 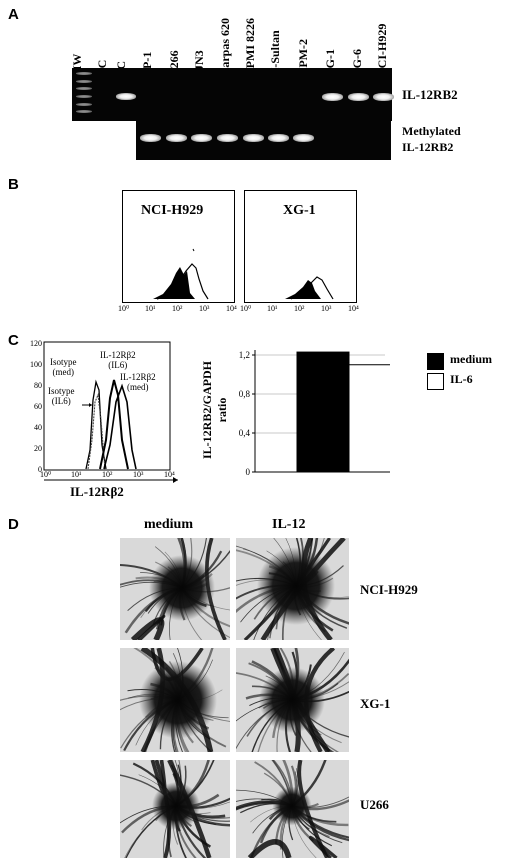 What do you see at coordinates (36, 343) in the screenshot?
I see `y-tick-label: 120` at bounding box center [36, 343].